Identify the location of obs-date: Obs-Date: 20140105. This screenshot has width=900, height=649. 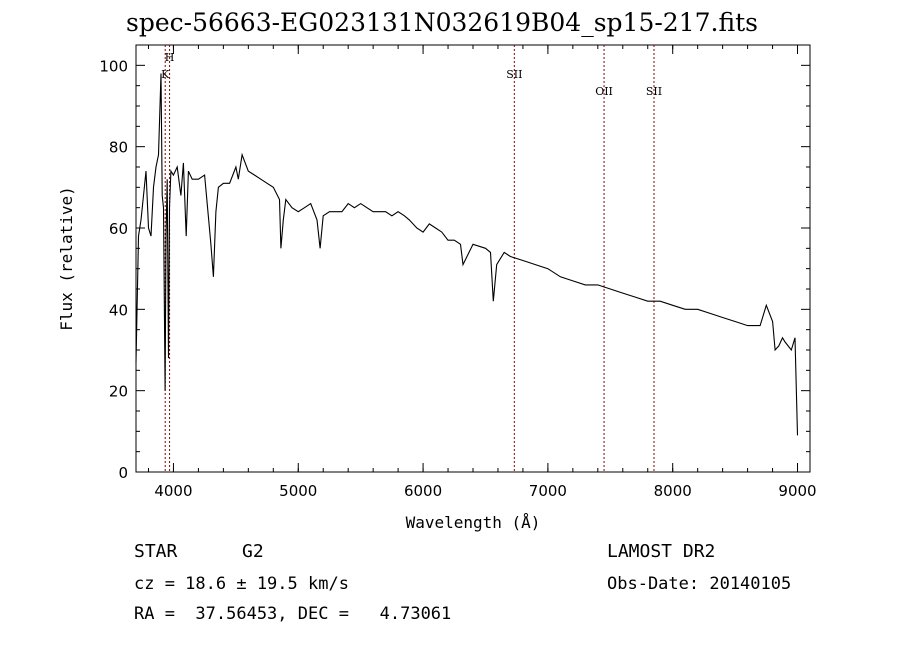
(699, 584).